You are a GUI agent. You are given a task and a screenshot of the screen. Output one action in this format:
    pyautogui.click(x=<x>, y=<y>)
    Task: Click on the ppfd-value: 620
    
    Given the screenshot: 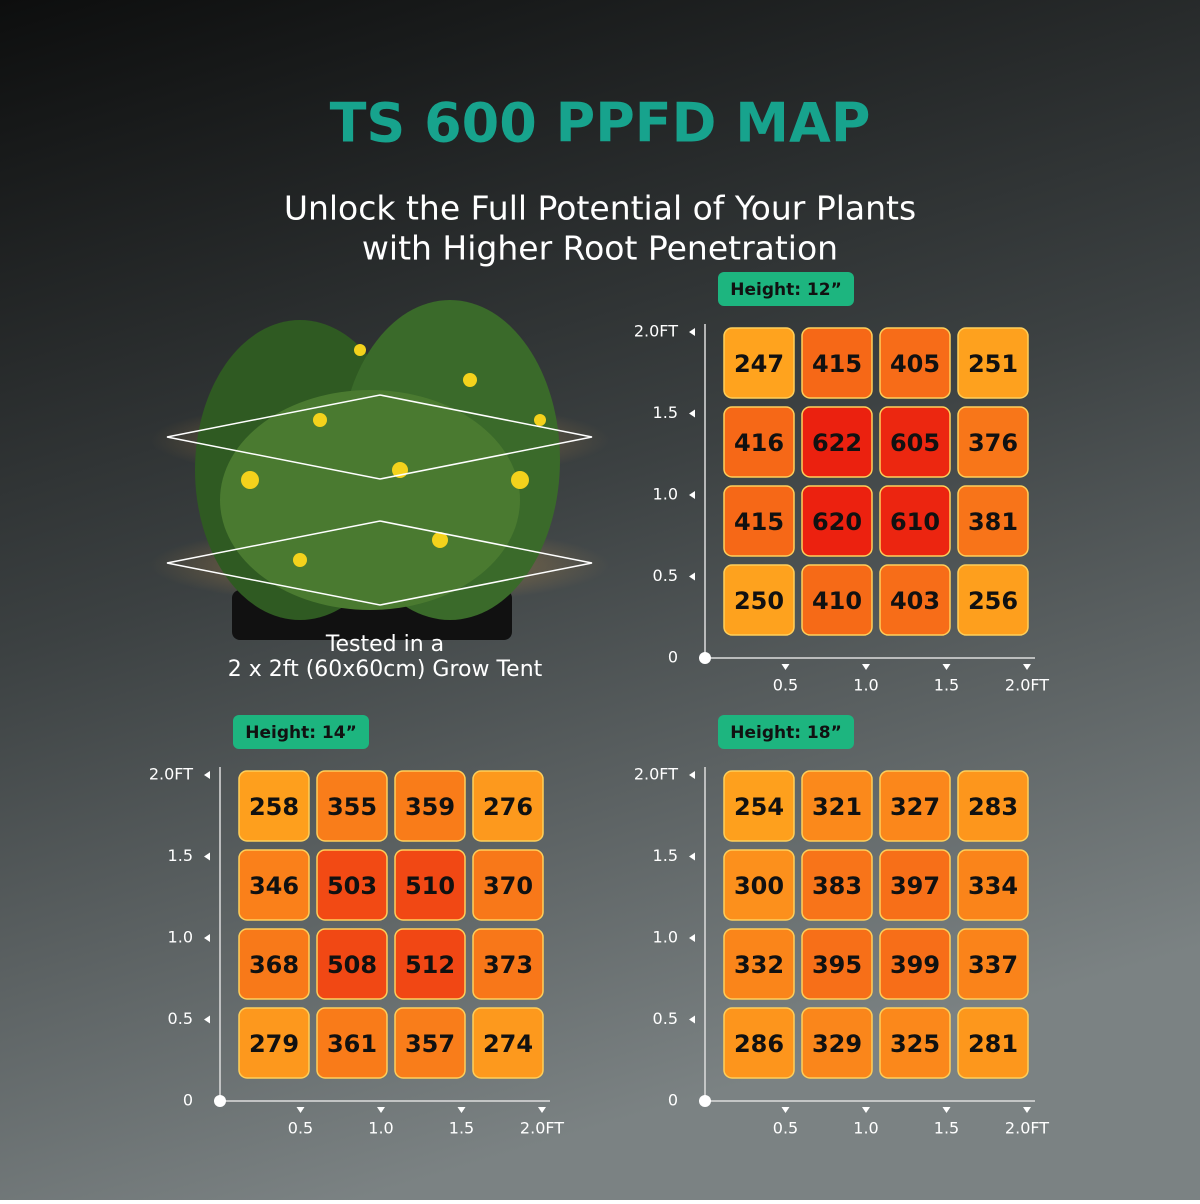 What is the action you would take?
    pyautogui.click(x=837, y=522)
    